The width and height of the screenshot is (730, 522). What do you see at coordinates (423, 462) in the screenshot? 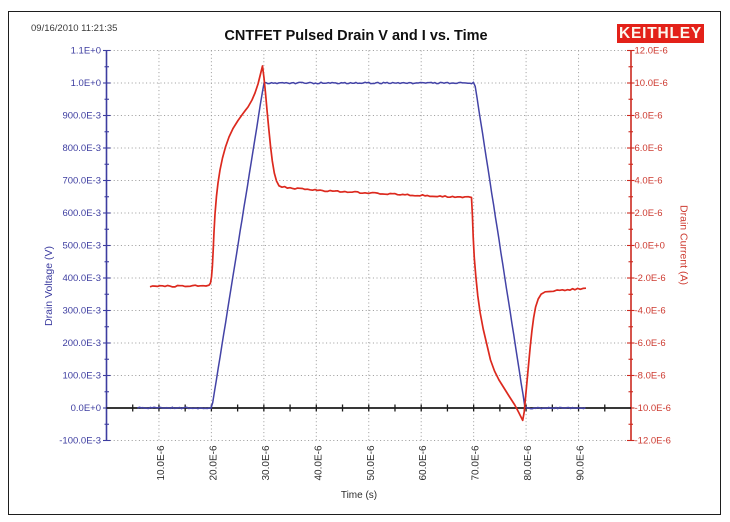
I see `svg-text: 60.0E-6` at bounding box center [423, 462].